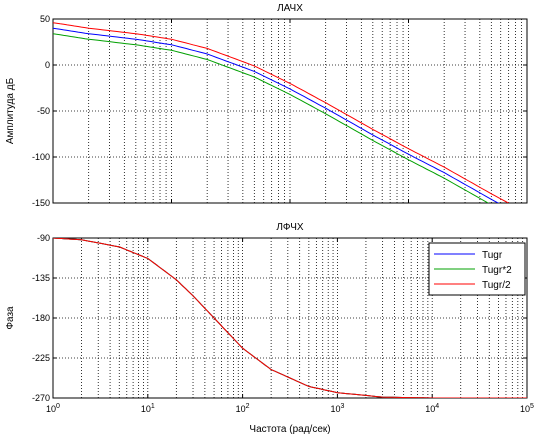 The image size is (536, 439). Describe the element at coordinates (53, 408) in the screenshot. I see `x-tick-label: 10⁰` at that location.